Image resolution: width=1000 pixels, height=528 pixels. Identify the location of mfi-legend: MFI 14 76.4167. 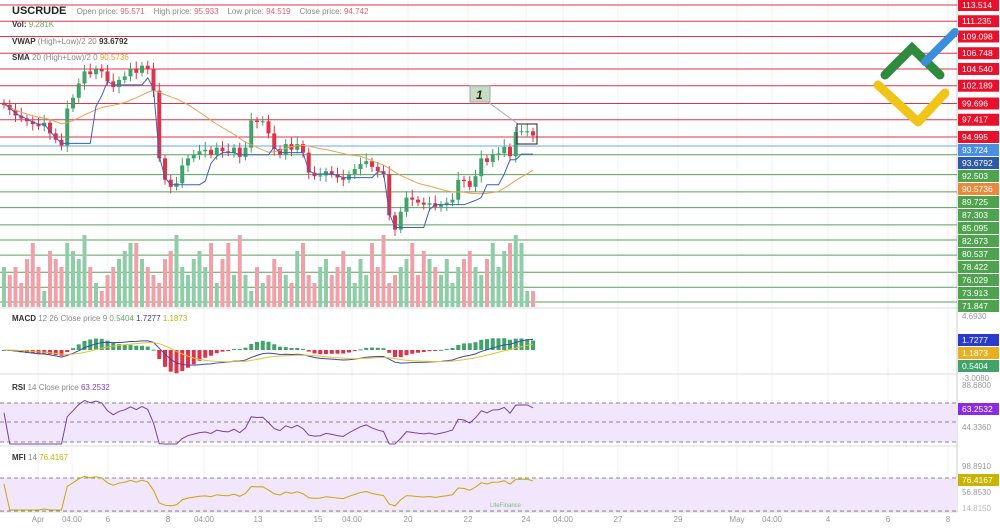
(40, 457).